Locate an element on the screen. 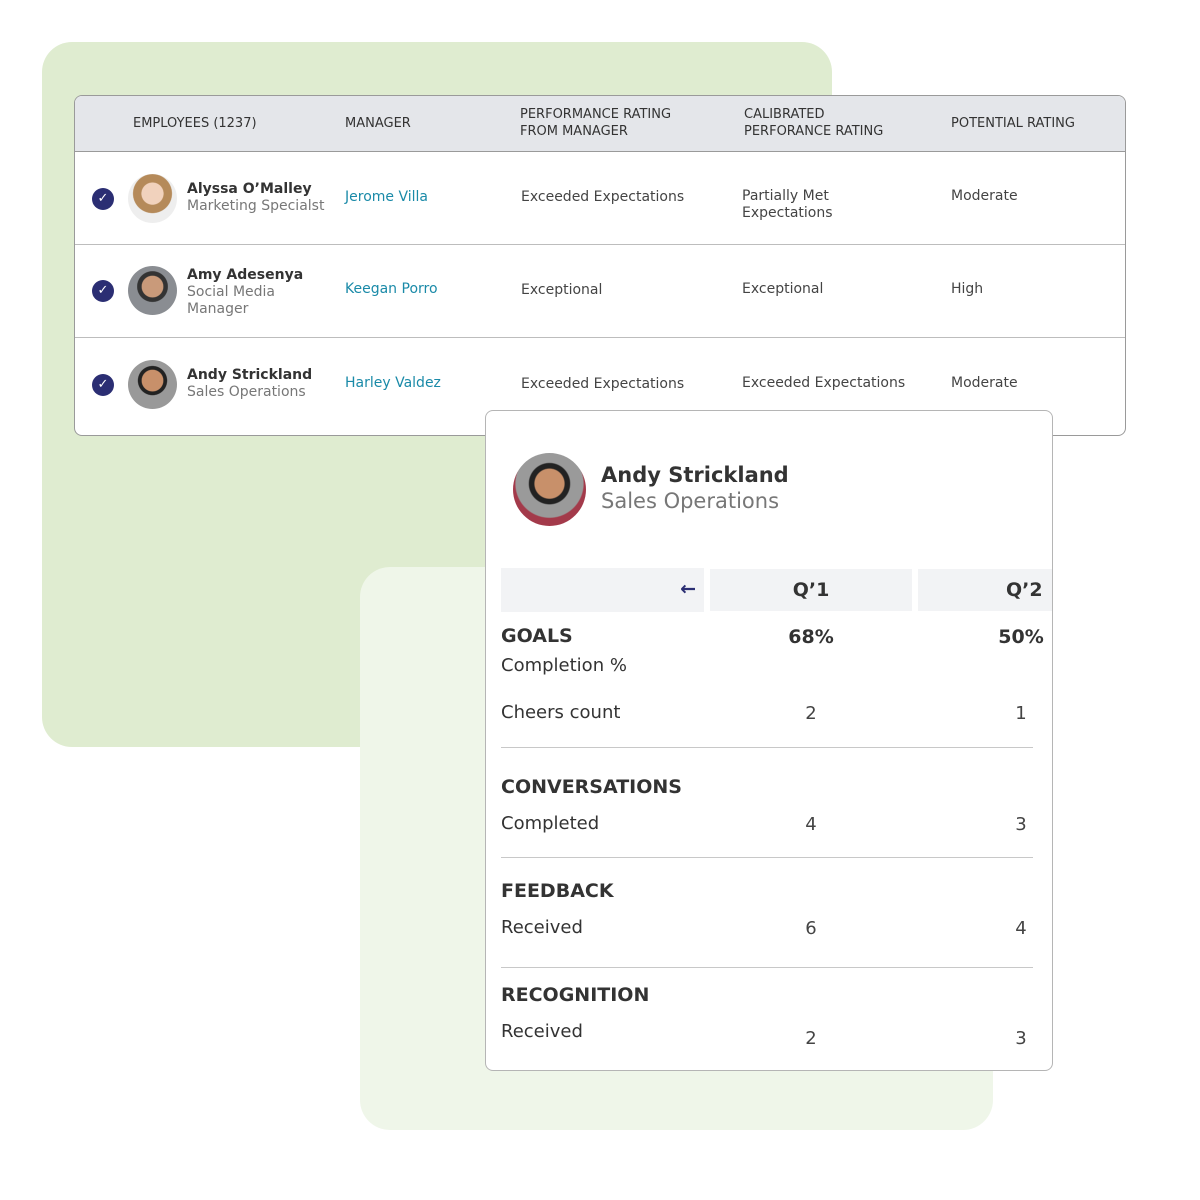  header-calibrated: CALIBRATED PERFORANCE RATING is located at coordinates (814, 123).